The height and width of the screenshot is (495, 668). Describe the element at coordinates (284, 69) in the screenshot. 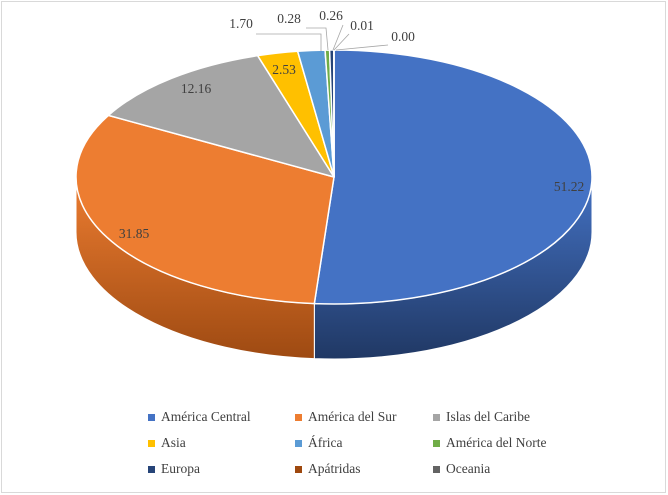

I see `data-label-asia: 2.53` at that location.